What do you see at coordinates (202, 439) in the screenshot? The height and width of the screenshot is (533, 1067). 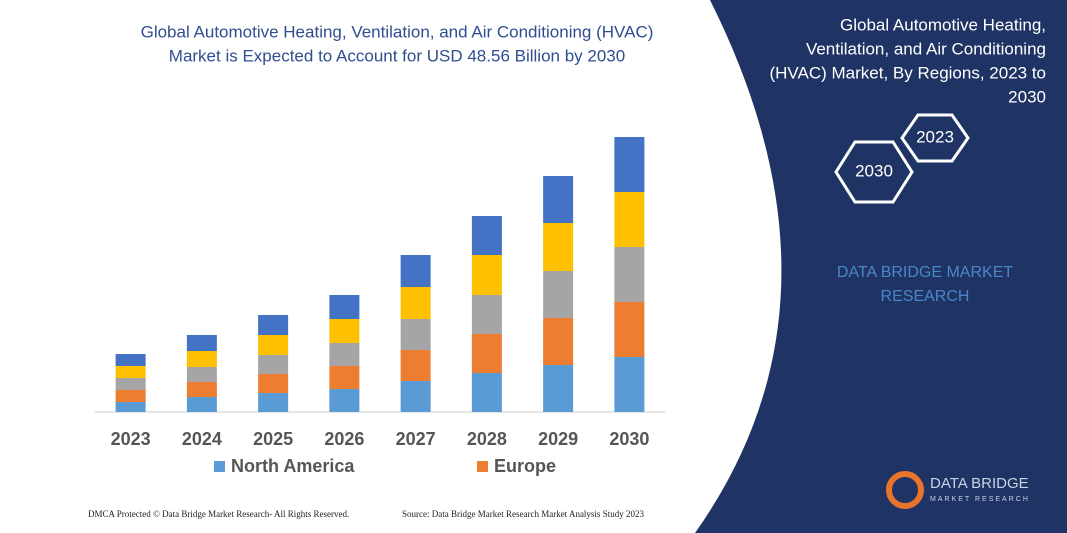 I see `x-tick-label: 2024` at bounding box center [202, 439].